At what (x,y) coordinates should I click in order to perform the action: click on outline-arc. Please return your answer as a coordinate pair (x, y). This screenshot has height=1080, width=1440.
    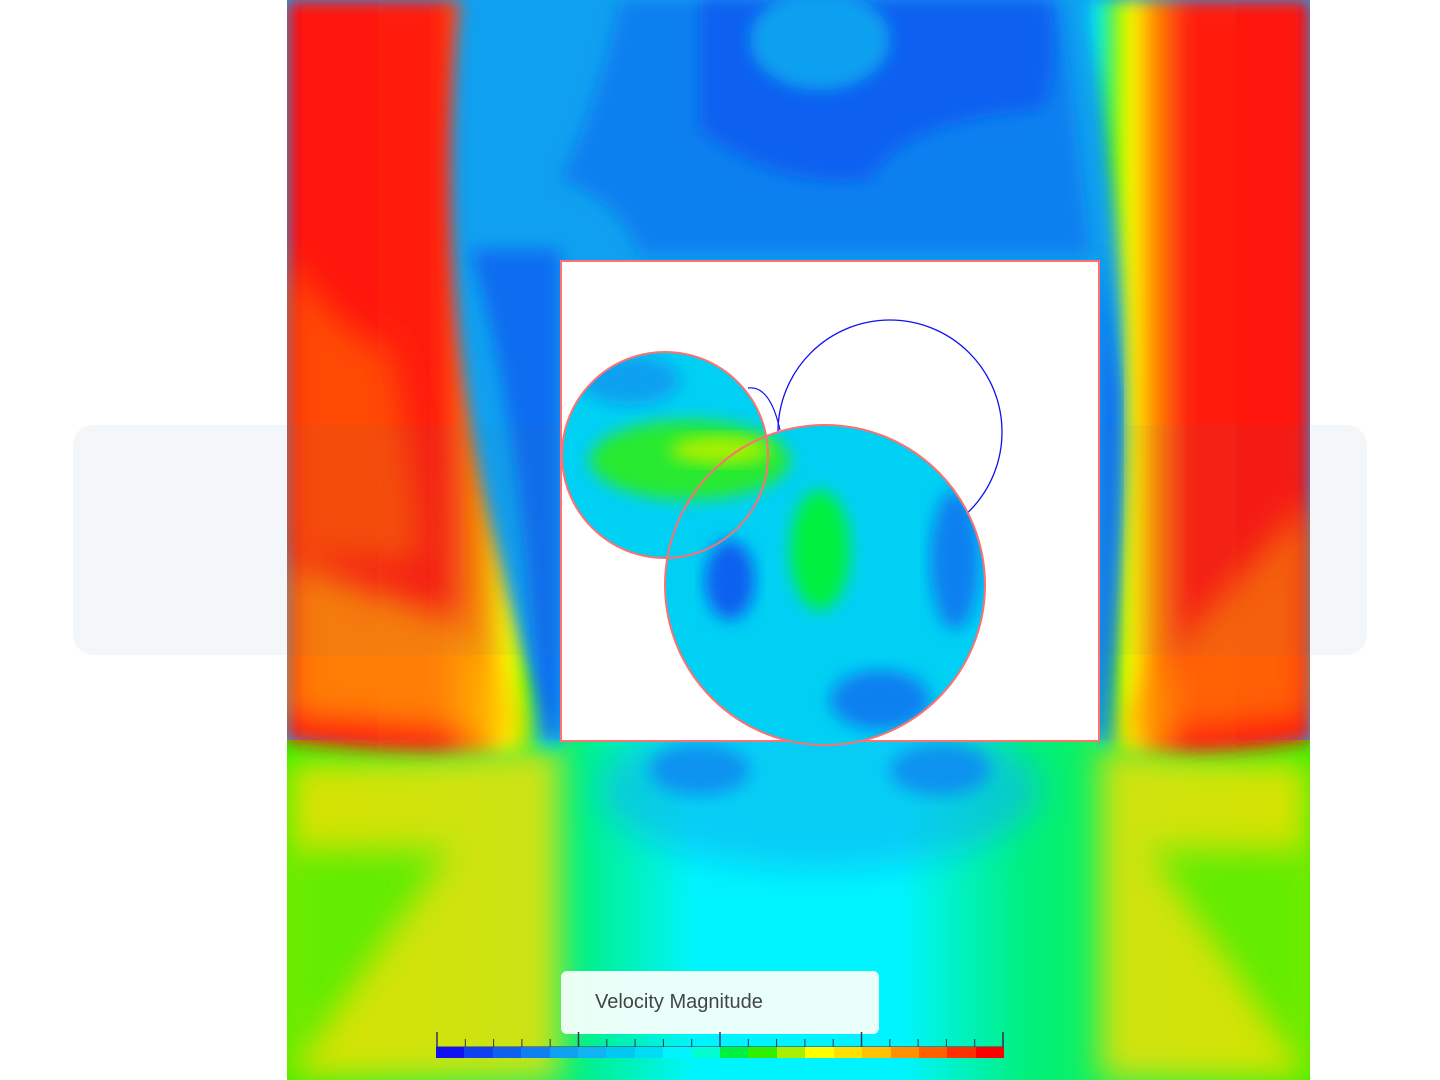
    Looking at the image, I should click on (764, 409).